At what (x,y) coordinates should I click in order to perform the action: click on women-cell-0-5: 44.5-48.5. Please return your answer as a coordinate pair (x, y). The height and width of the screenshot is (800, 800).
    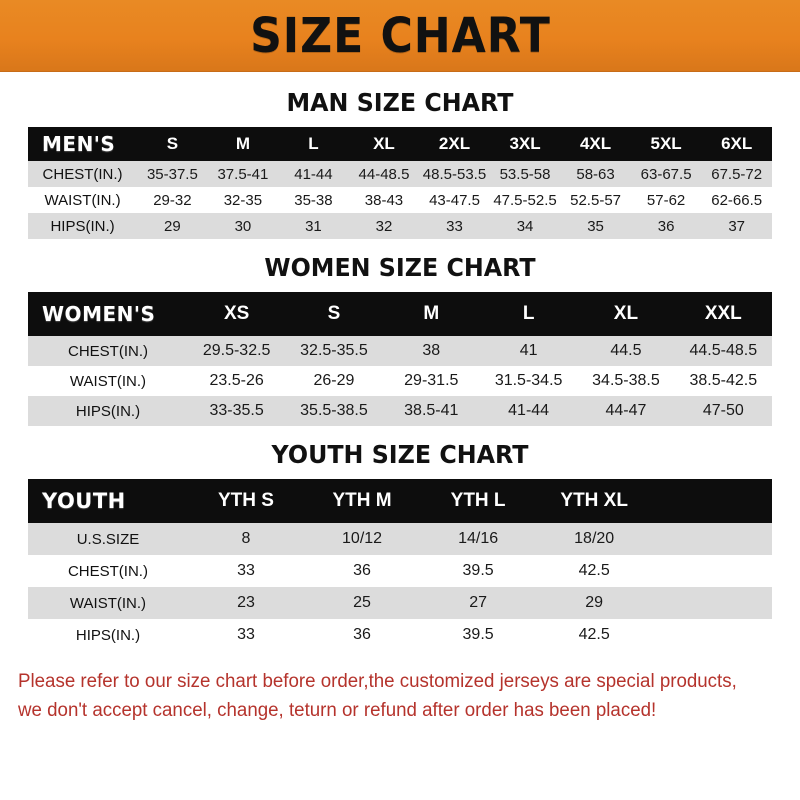
    Looking at the image, I should click on (723, 350).